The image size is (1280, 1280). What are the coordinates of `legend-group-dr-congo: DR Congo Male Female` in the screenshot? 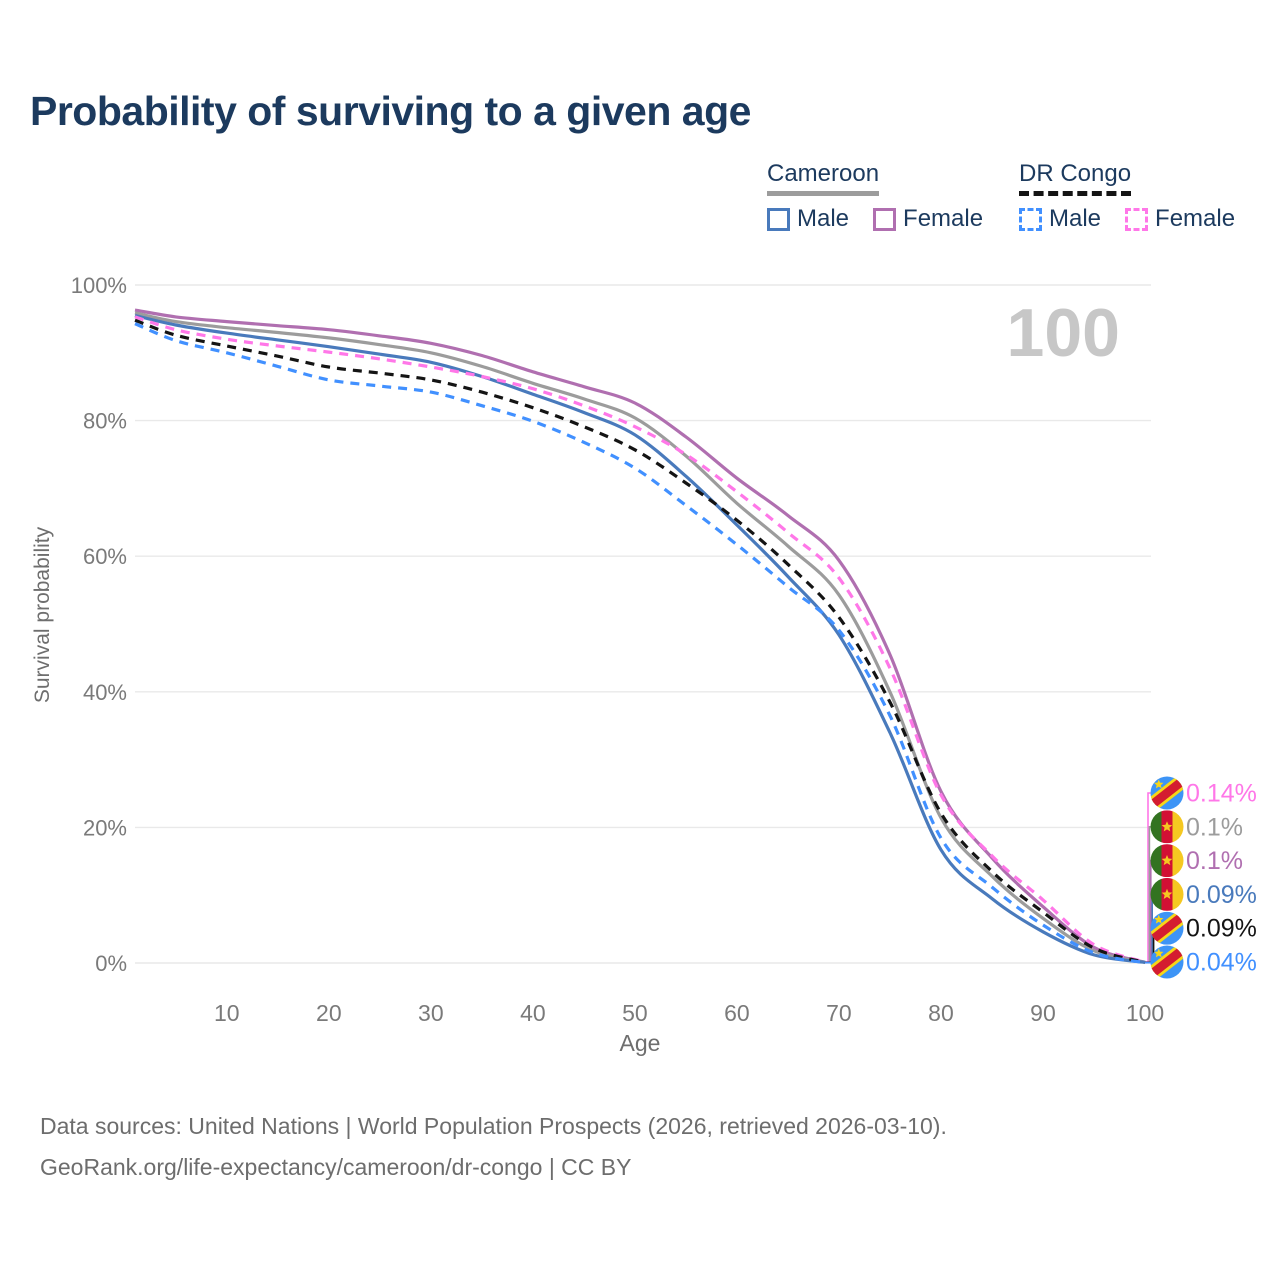 It's located at (1127, 196).